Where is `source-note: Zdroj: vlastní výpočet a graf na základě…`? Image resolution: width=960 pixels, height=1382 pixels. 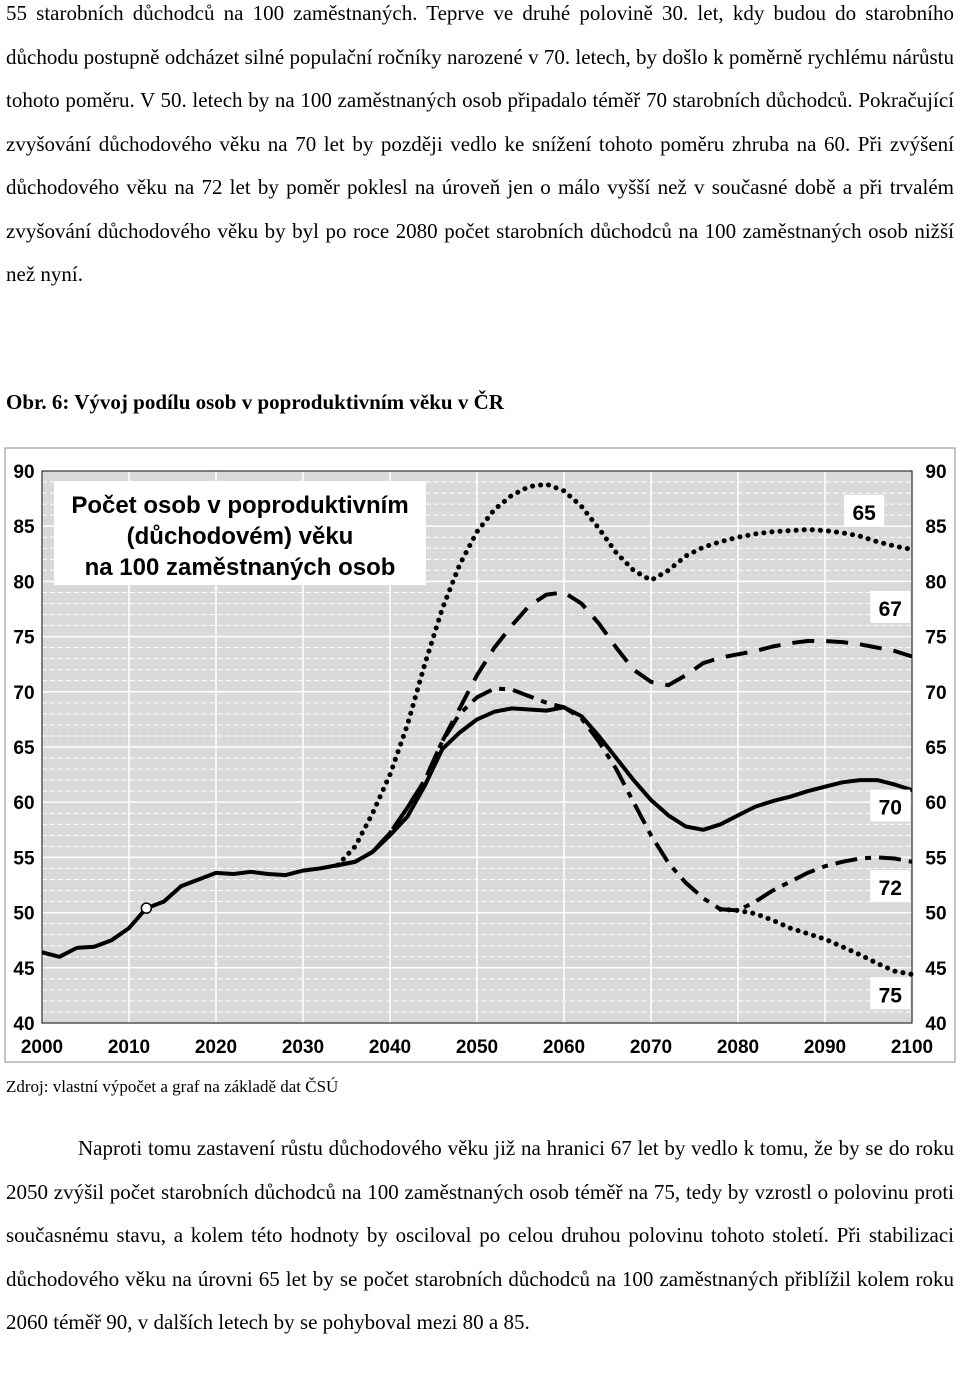
source-note: Zdroj: vlastní výpočet a graf na základě… is located at coordinates (172, 1086).